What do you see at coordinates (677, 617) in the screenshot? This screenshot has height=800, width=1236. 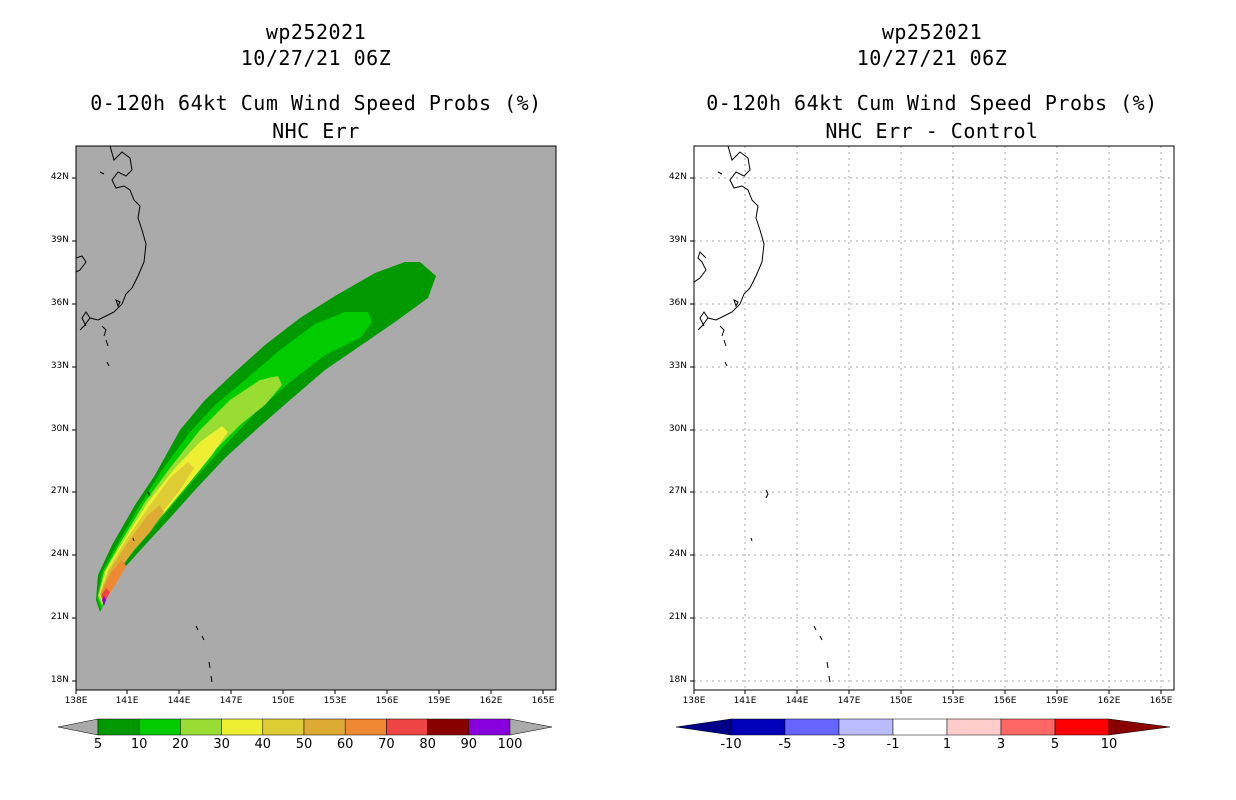 I see `right-lat-label: 21N` at bounding box center [677, 617].